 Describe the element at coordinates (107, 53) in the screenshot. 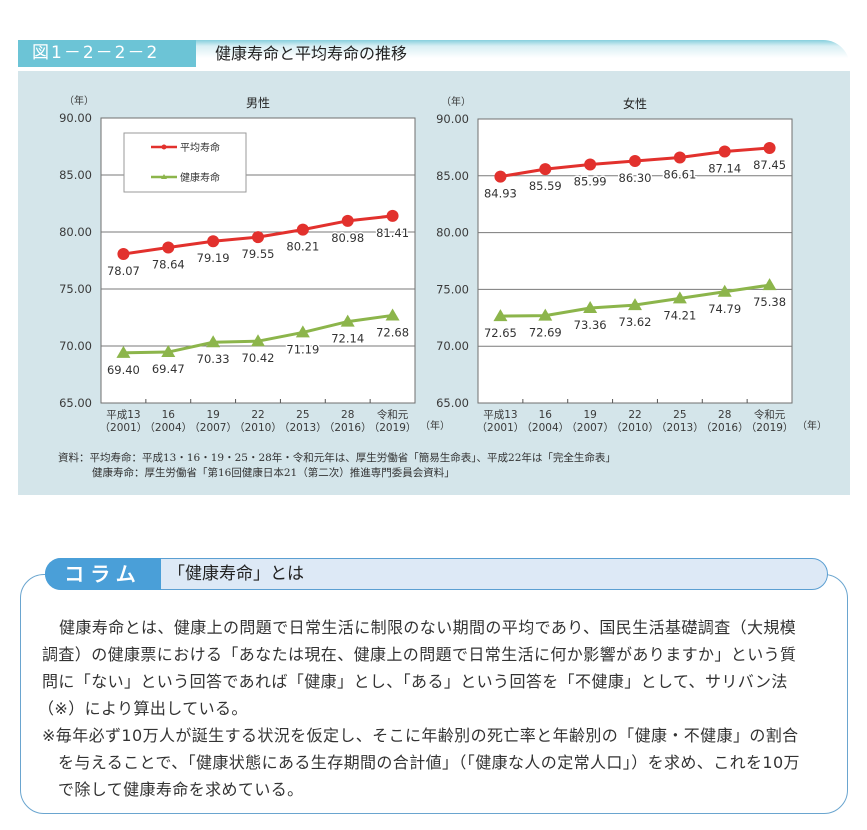

I see `figure-number-label: 図1－2－2－2` at that location.